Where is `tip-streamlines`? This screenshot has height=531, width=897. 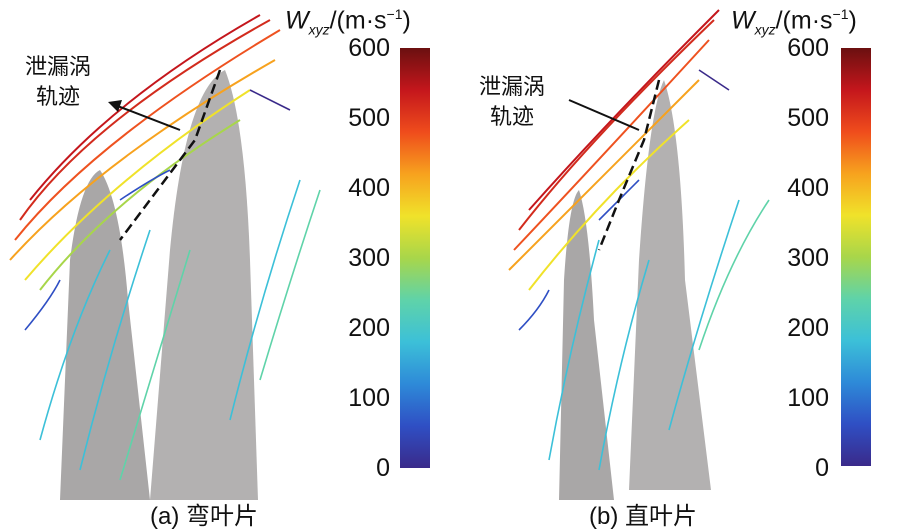 tip-streamlines is located at coordinates (614, 150).